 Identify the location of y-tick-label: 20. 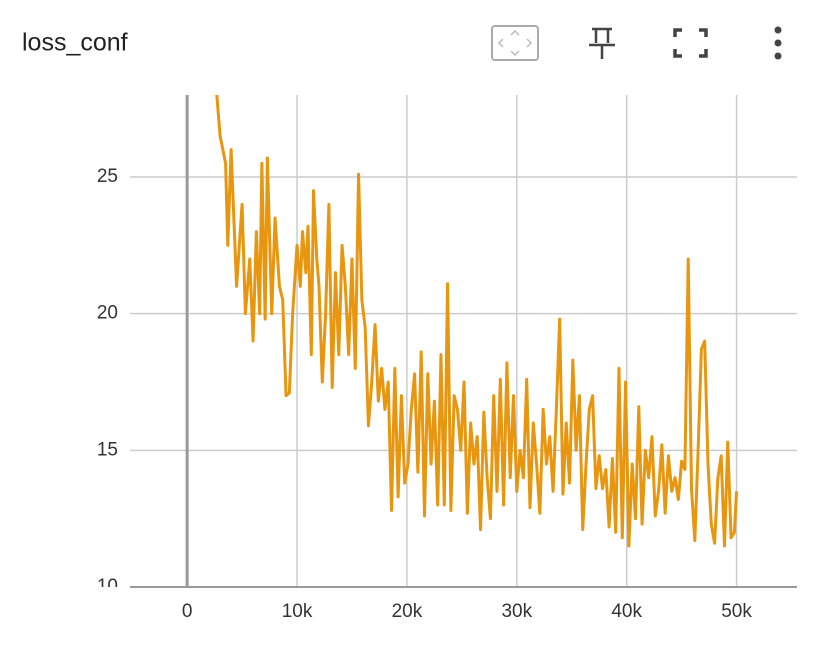
(107, 313).